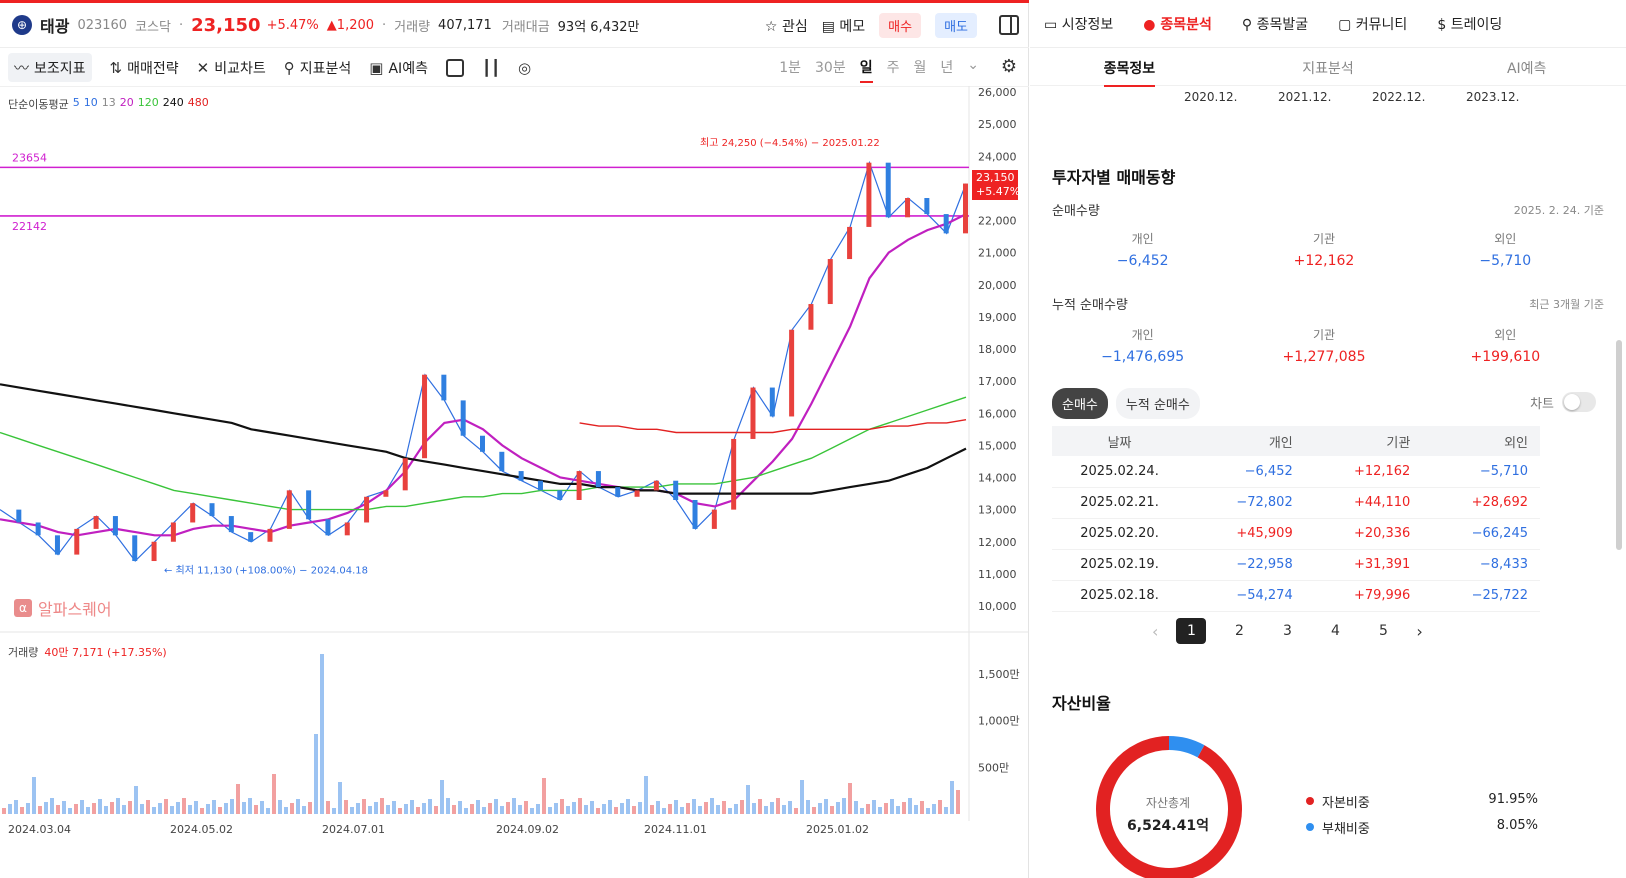  Describe the element at coordinates (454, 67) in the screenshot. I see `square-tool-icon` at that location.